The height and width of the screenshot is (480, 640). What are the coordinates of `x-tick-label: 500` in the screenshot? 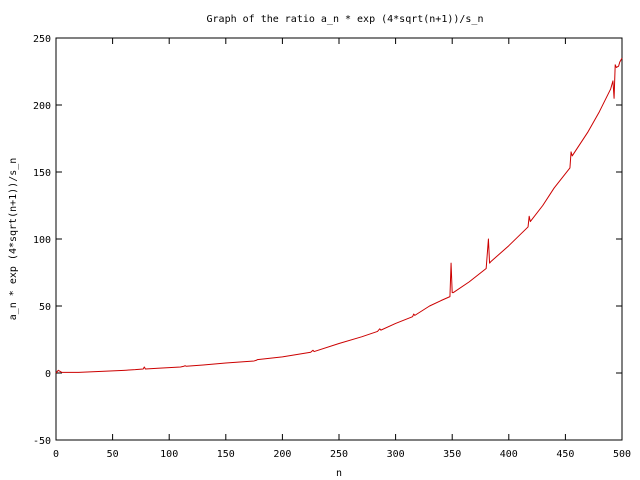 It's located at (622, 454).